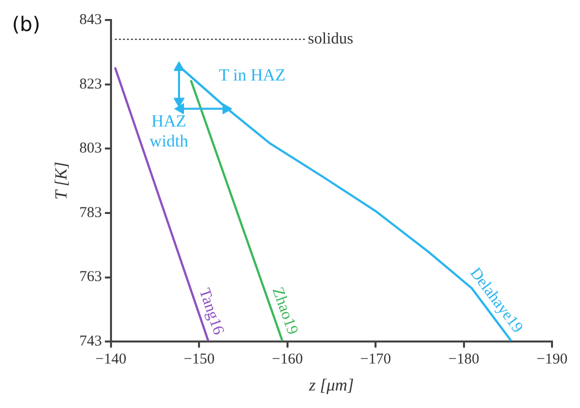  What do you see at coordinates (252, 74) in the screenshot?
I see `annotation: T in HAZ` at bounding box center [252, 74].